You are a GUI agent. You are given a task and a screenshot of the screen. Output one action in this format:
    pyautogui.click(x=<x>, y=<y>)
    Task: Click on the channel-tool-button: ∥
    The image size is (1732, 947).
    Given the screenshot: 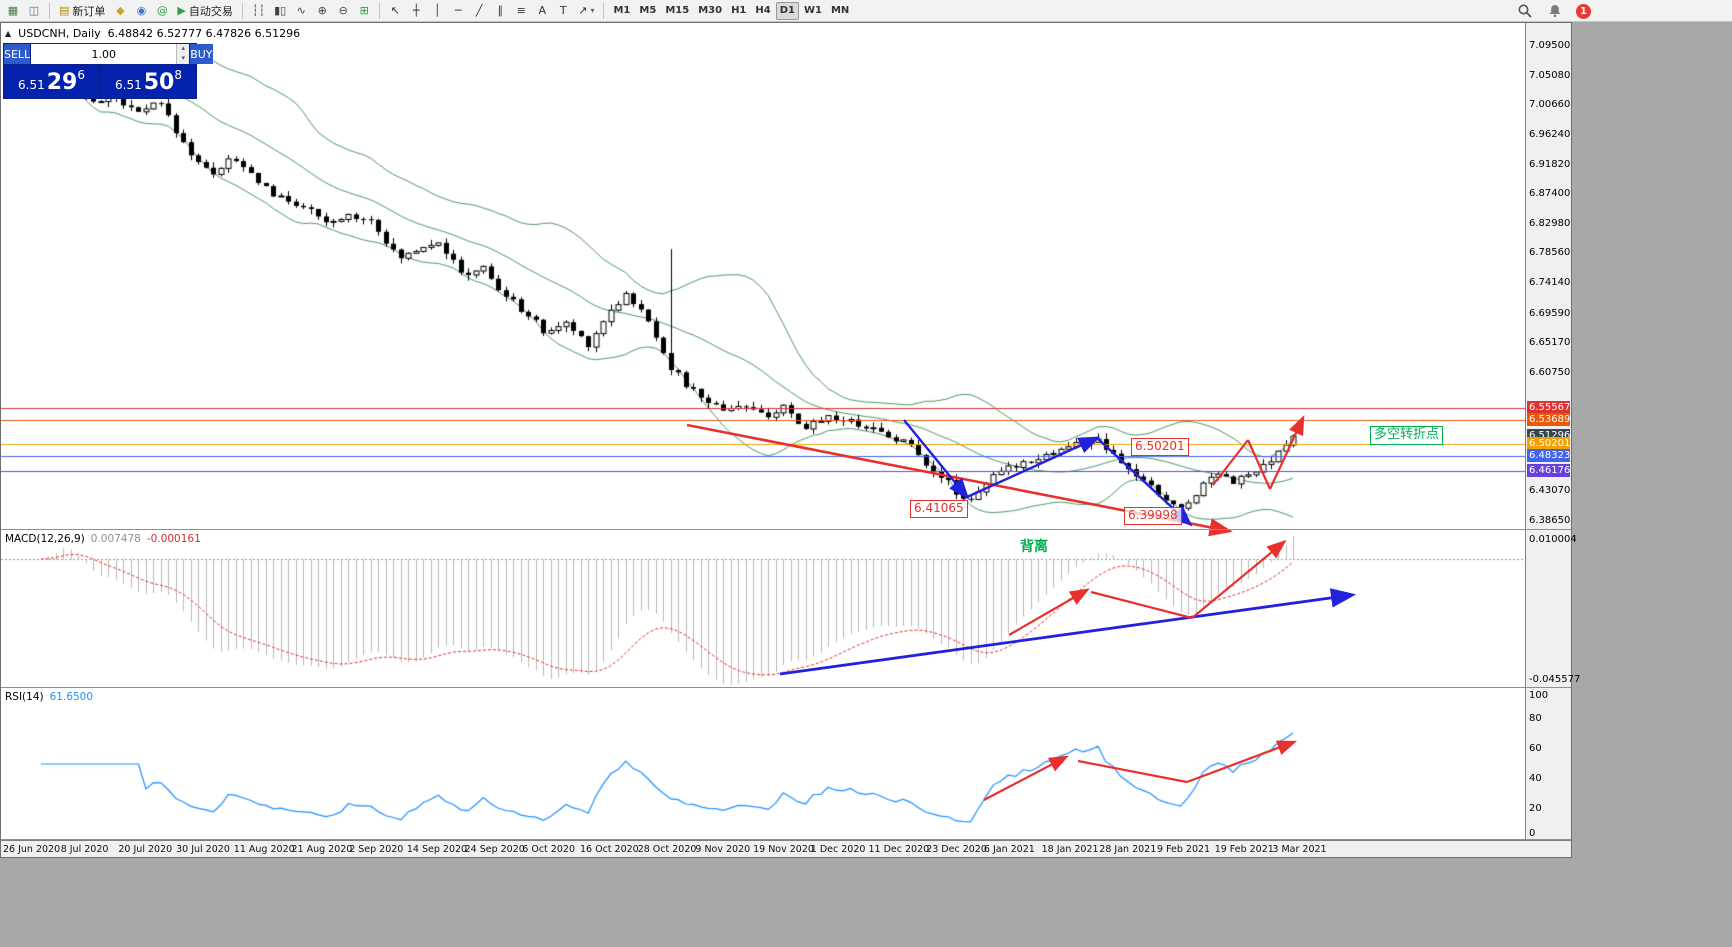 What is the action you would take?
    pyautogui.click(x=500, y=11)
    